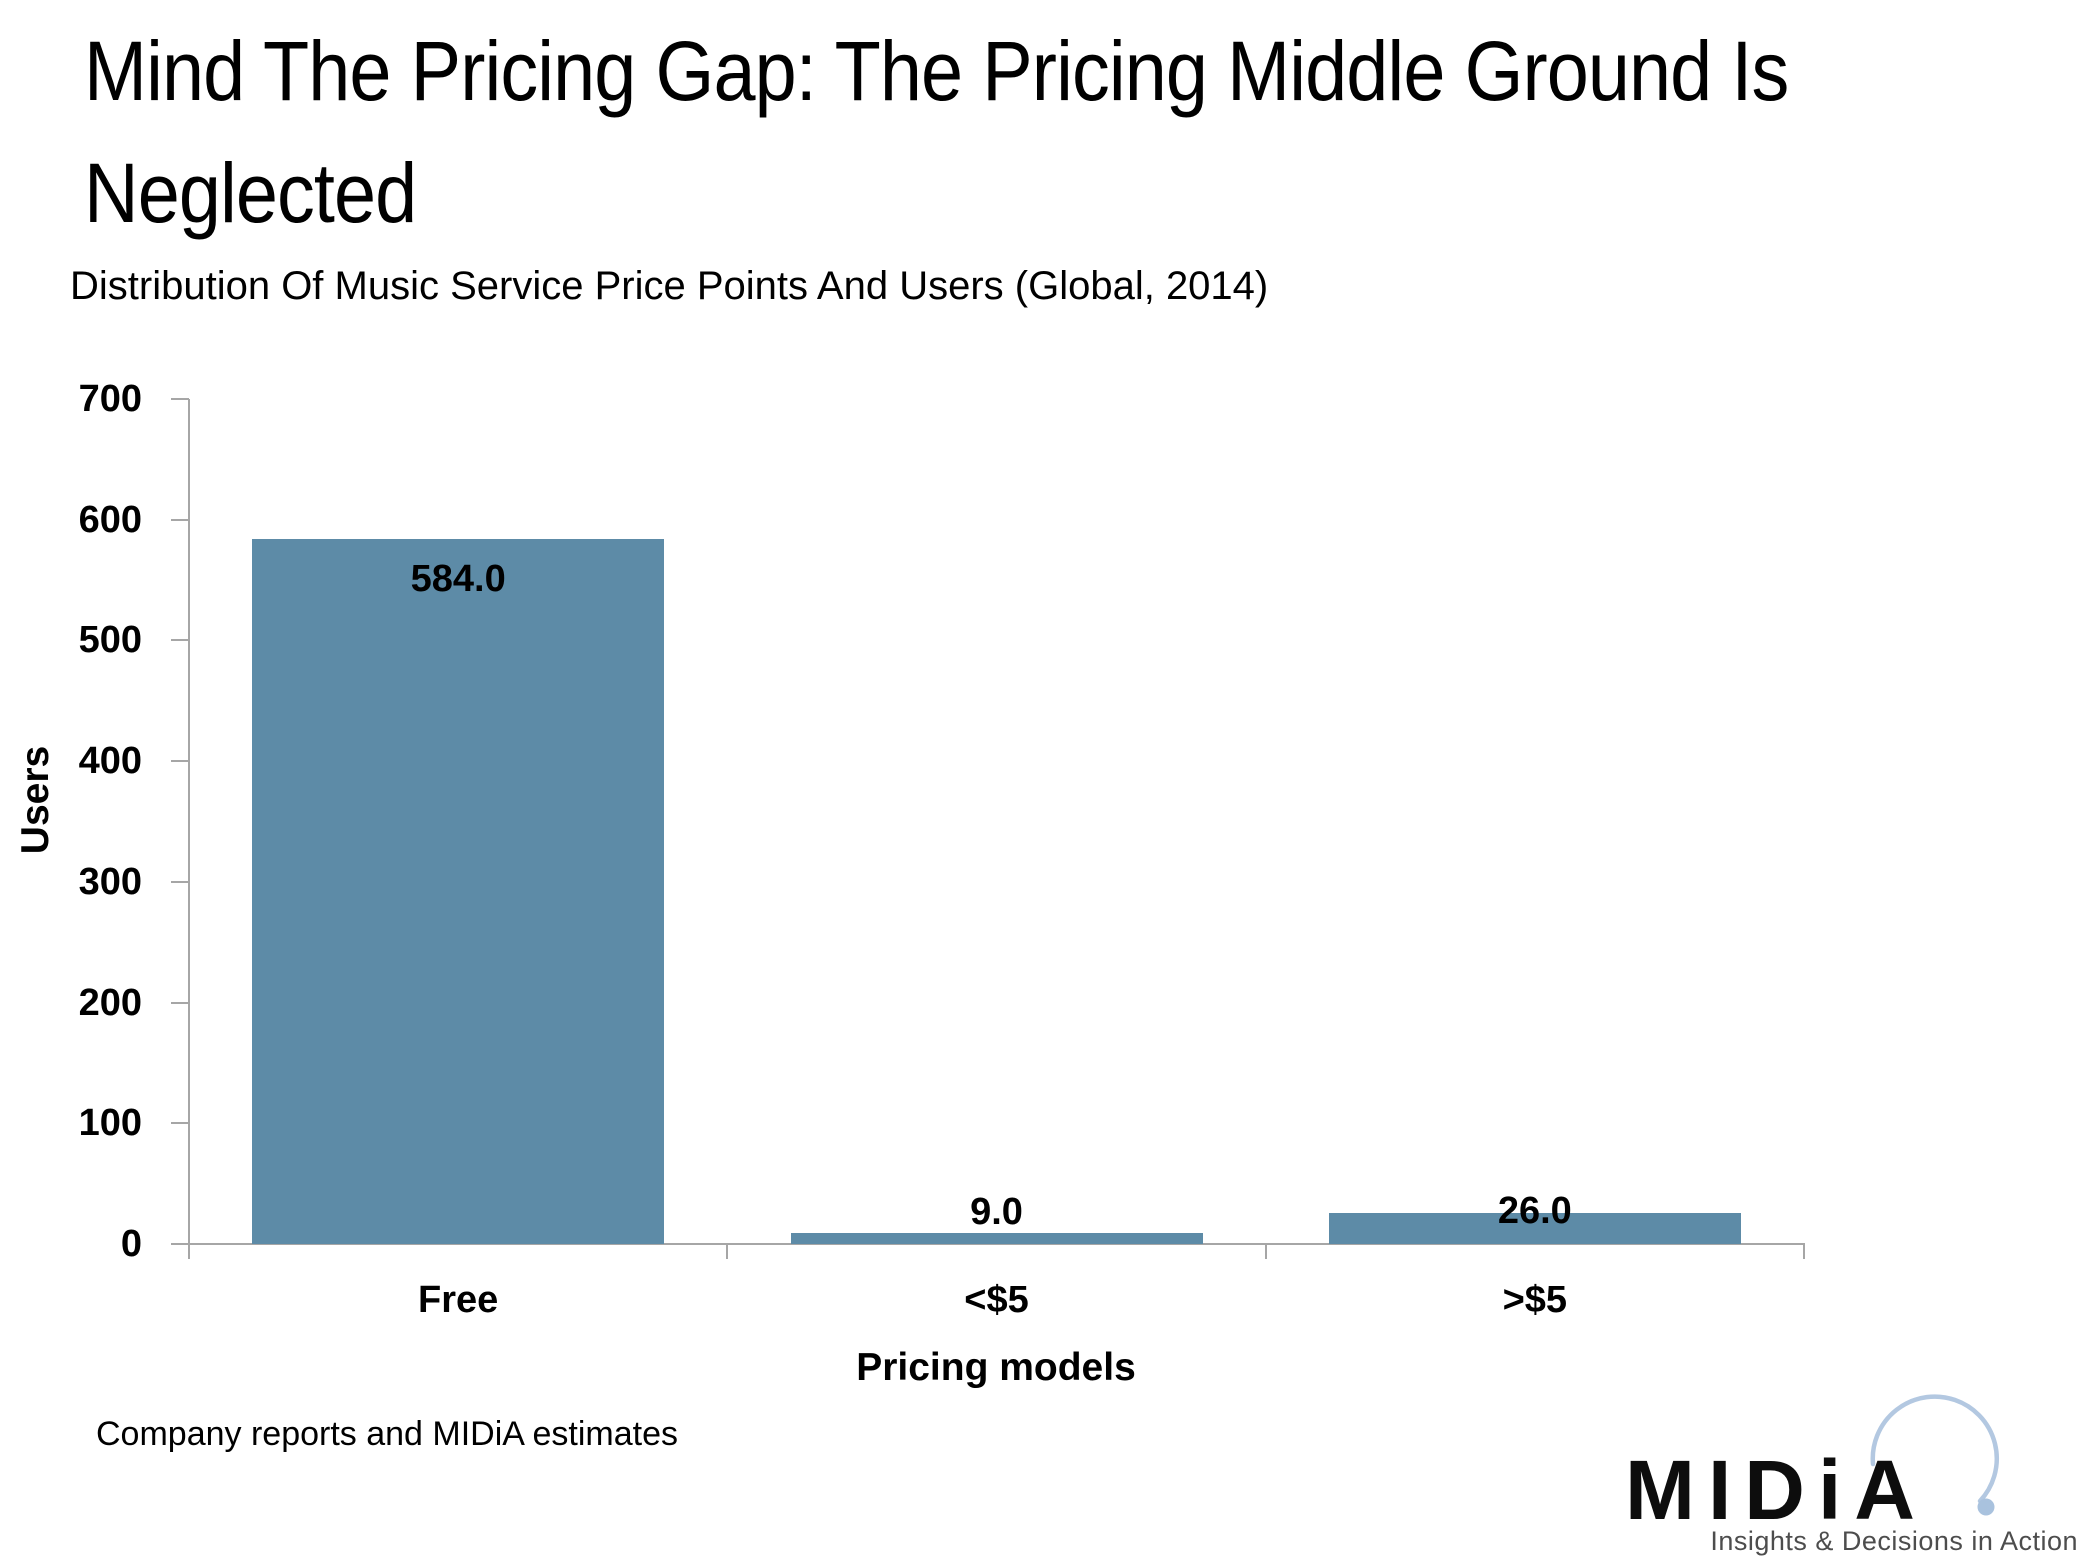 The image size is (2083, 1568). What do you see at coordinates (387, 1434) in the screenshot?
I see `source-note: Company reports and MIDiA estimates` at bounding box center [387, 1434].